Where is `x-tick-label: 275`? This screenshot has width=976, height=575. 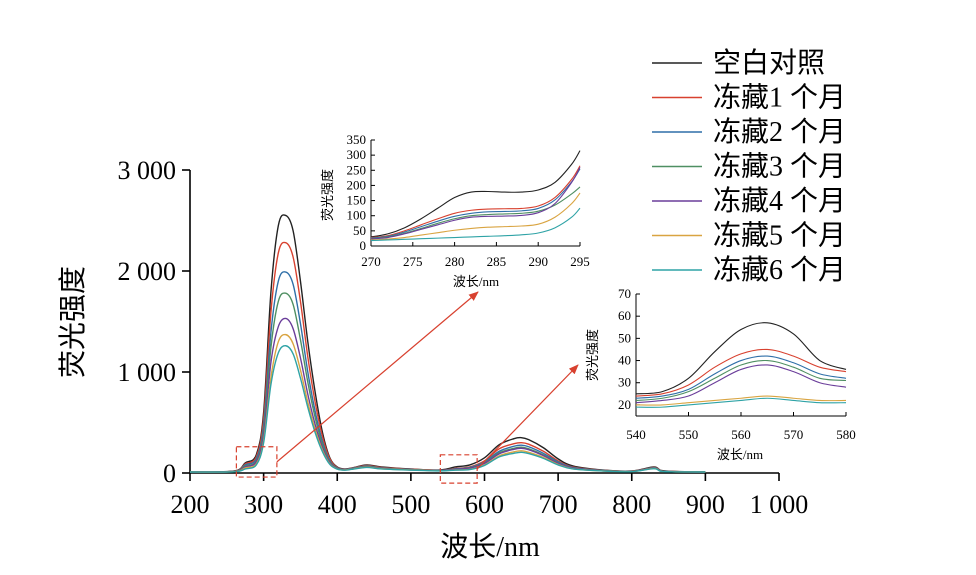 x-tick-label: 275 is located at coordinates (413, 261).